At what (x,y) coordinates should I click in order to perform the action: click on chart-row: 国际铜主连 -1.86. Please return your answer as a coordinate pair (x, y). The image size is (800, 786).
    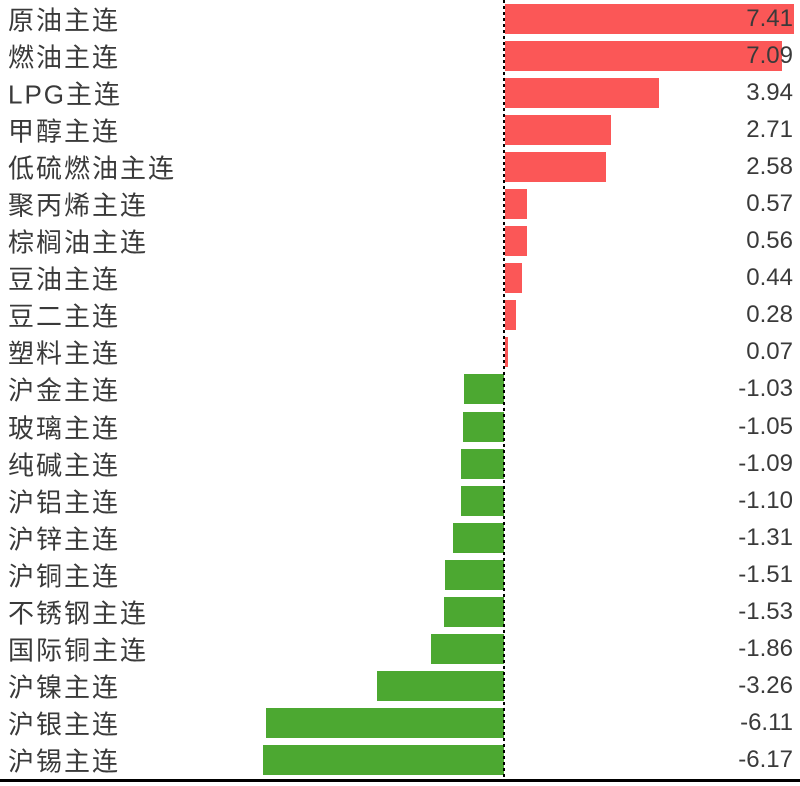
    Looking at the image, I should click on (400, 649).